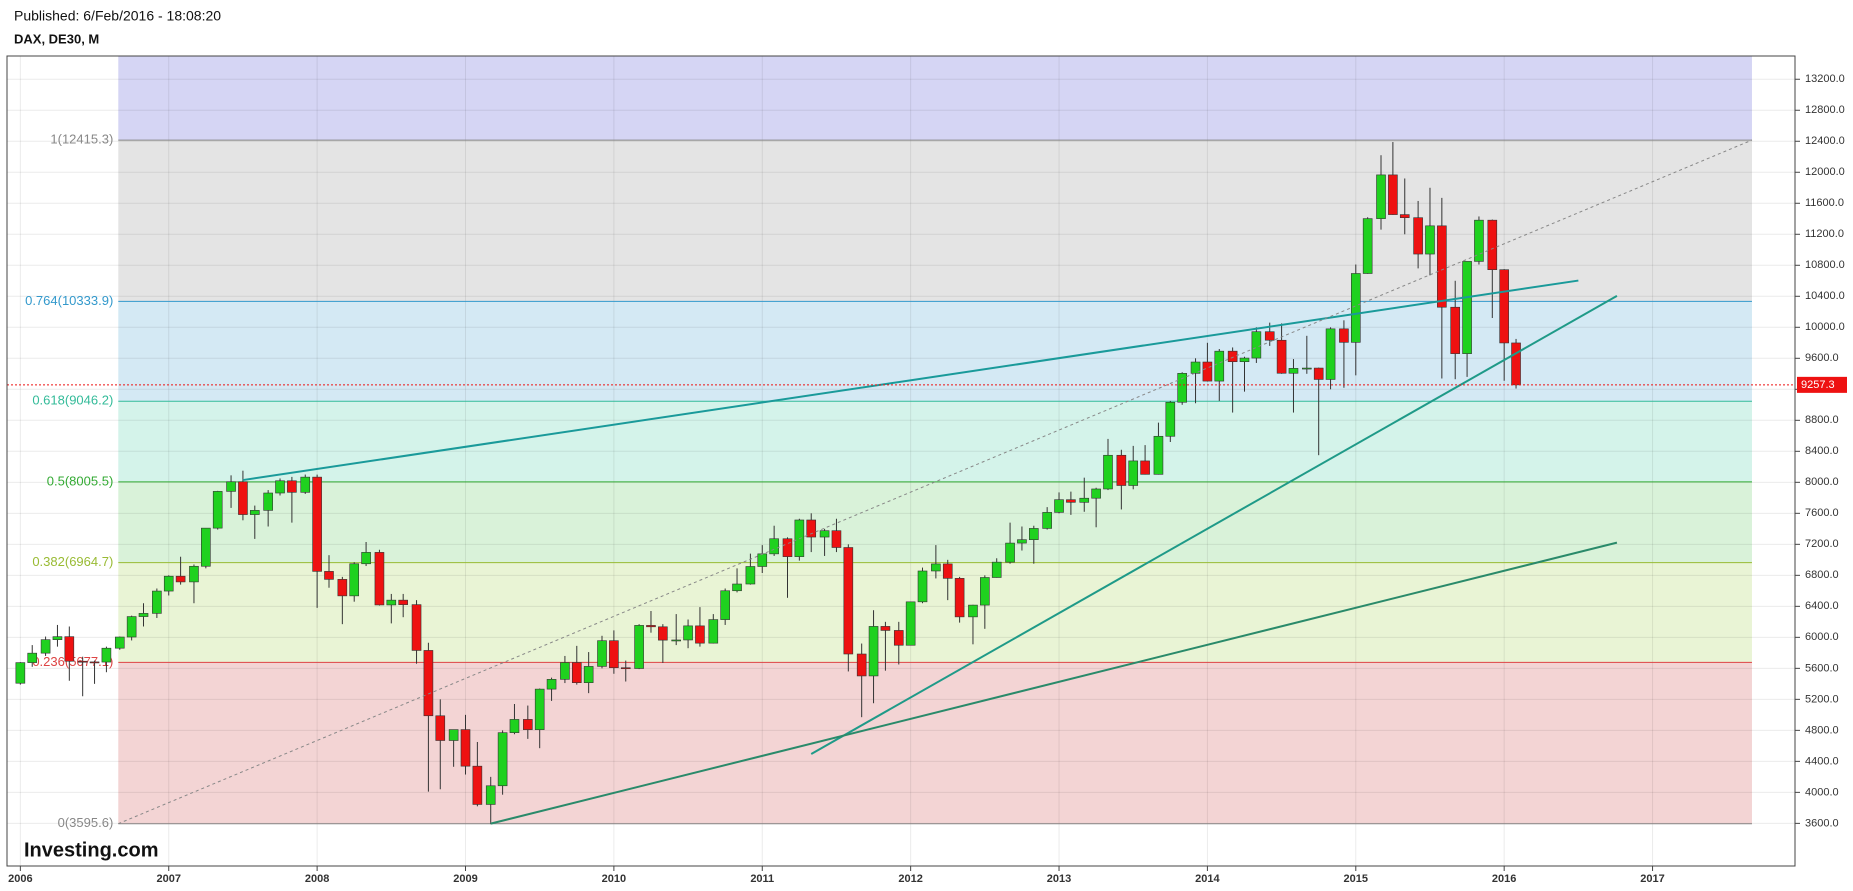 Image resolution: width=1853 pixels, height=891 pixels. I want to click on y-tick-label: 4800.0, so click(1822, 730).